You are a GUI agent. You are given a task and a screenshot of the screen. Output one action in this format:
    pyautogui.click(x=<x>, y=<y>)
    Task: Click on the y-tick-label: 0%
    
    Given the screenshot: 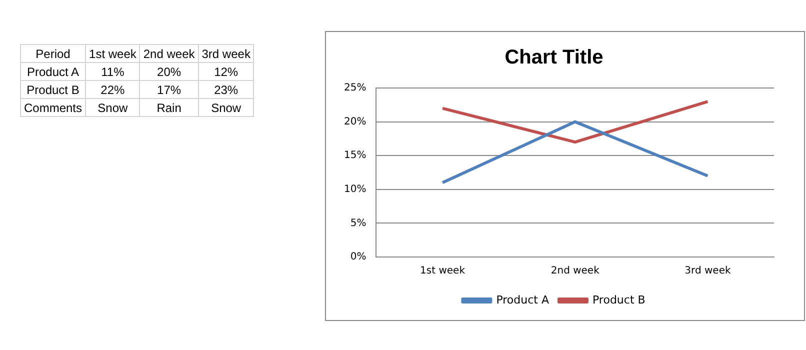 What is the action you would take?
    pyautogui.click(x=358, y=257)
    